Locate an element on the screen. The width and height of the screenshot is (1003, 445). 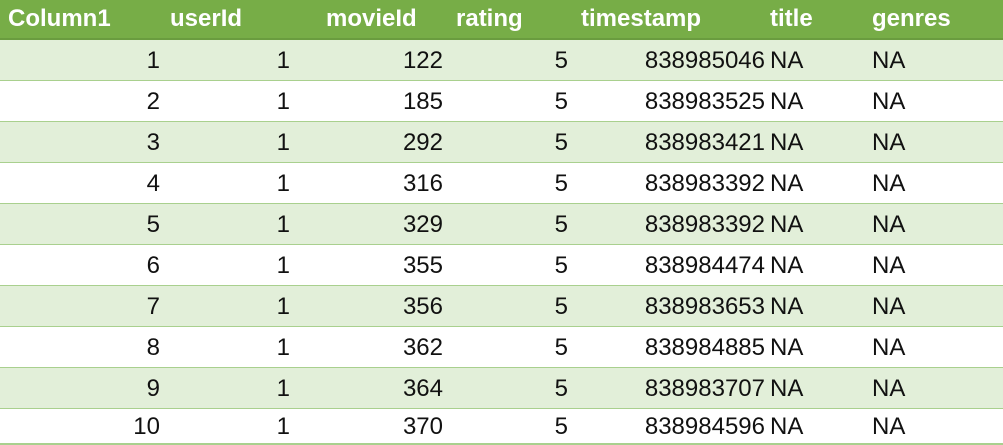
table-row: 3 1 292 5 838983421 NA NA is located at coordinates (501, 142).